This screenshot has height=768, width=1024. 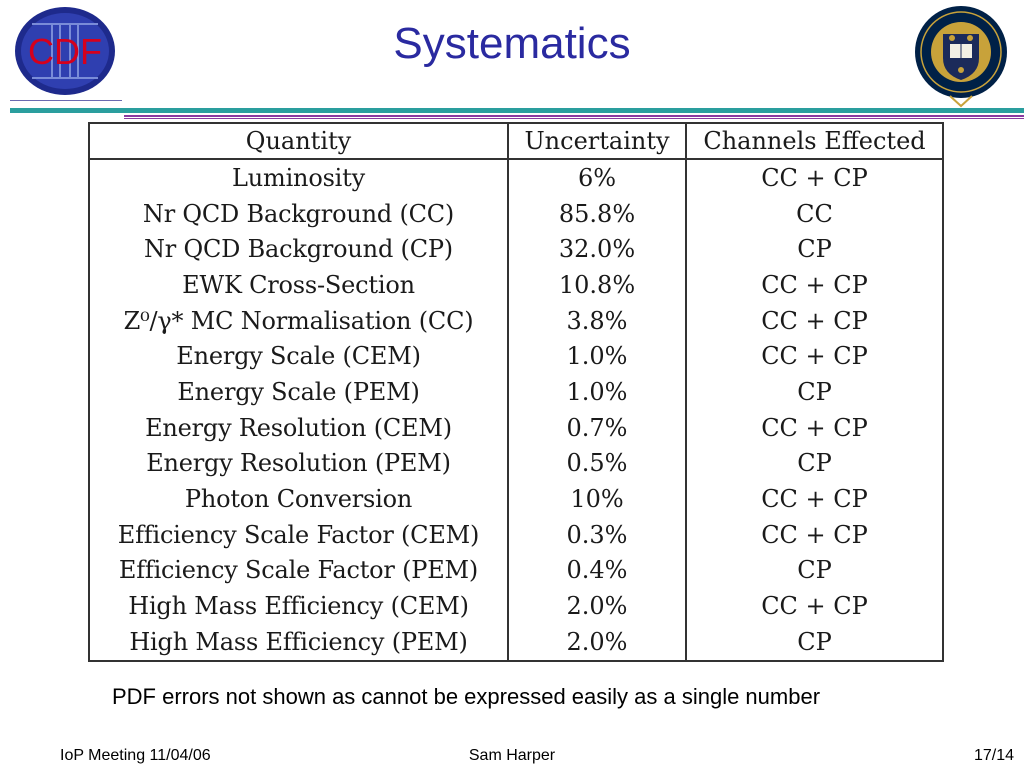 I want to click on cdf-logo: CDF, so click(x=65, y=51).